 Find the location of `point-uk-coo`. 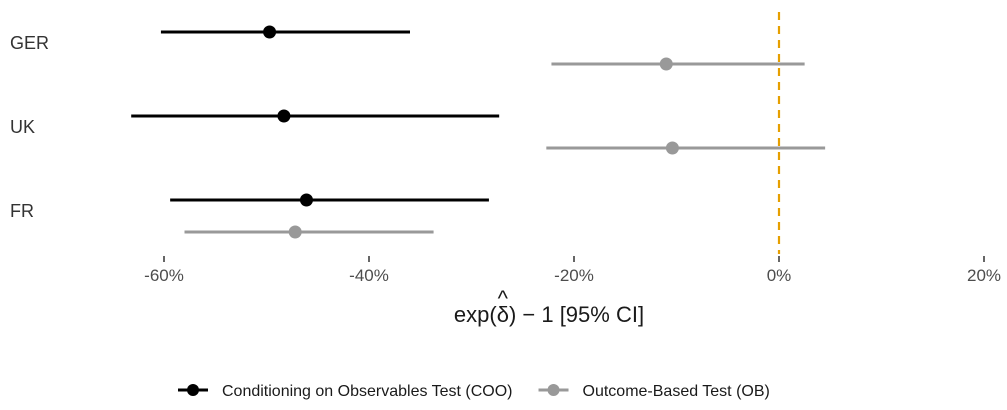

point-uk-coo is located at coordinates (284, 116).